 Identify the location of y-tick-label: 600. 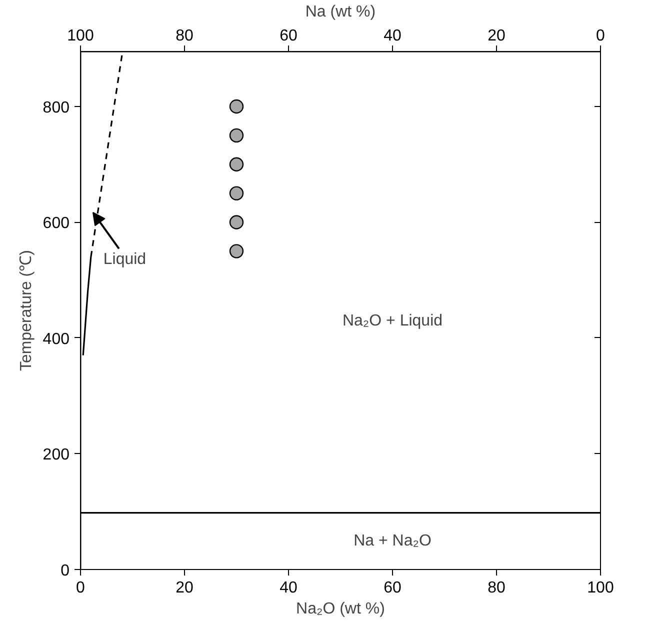
(56, 223).